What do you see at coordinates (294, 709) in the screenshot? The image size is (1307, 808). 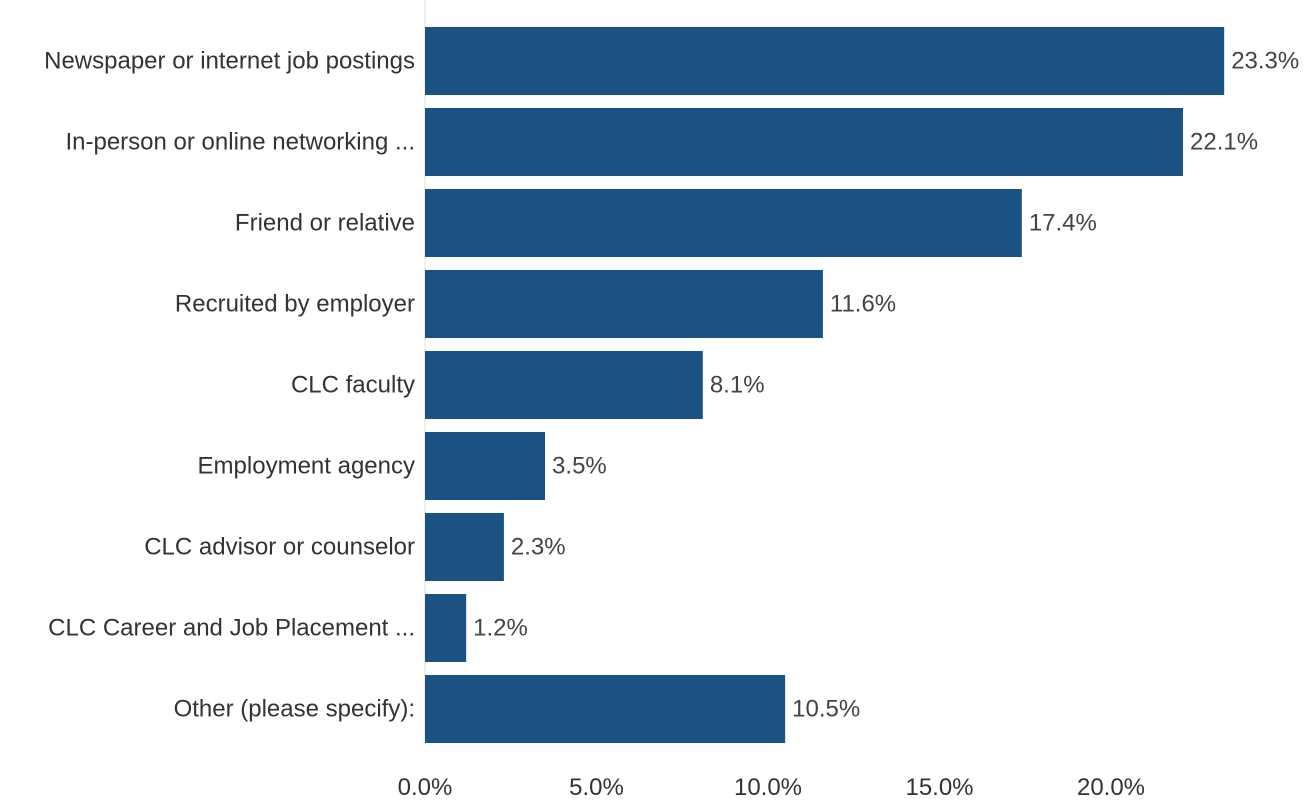 I see `category-label-8: Other (please specify):` at bounding box center [294, 709].